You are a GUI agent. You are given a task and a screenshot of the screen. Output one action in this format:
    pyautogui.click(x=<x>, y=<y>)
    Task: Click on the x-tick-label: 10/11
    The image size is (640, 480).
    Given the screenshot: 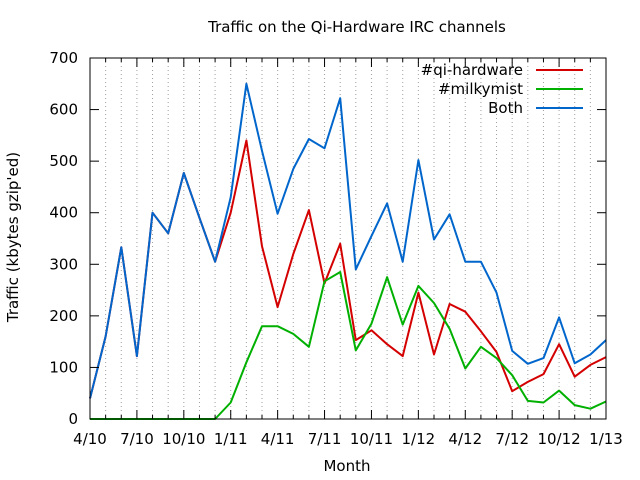 What is the action you would take?
    pyautogui.click(x=371, y=439)
    